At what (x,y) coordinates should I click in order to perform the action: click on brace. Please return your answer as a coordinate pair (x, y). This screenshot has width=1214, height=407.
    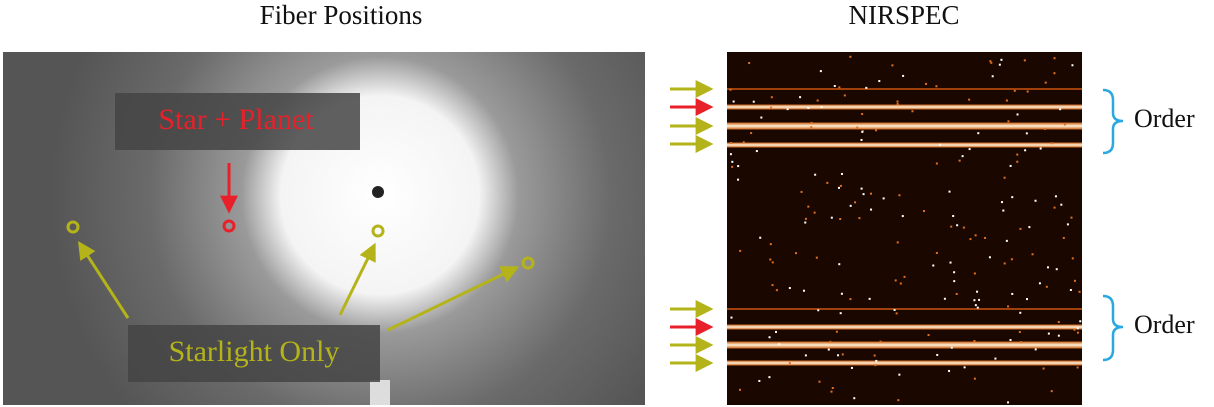
    Looking at the image, I should click on (1113, 121).